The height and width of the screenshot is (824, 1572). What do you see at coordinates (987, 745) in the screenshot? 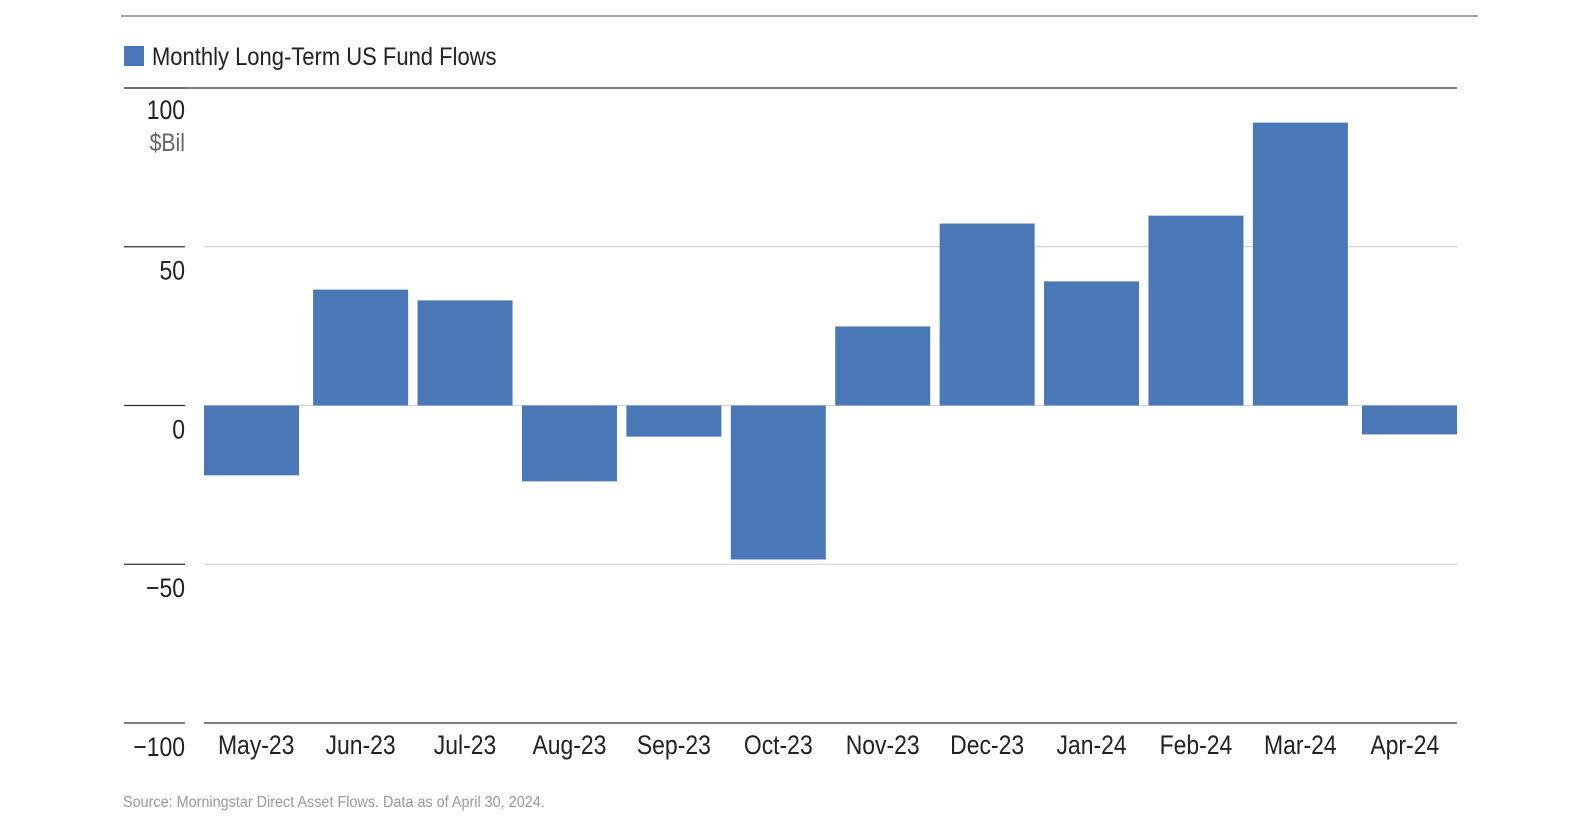
I see `x-tick-label: Dec-23` at bounding box center [987, 745].